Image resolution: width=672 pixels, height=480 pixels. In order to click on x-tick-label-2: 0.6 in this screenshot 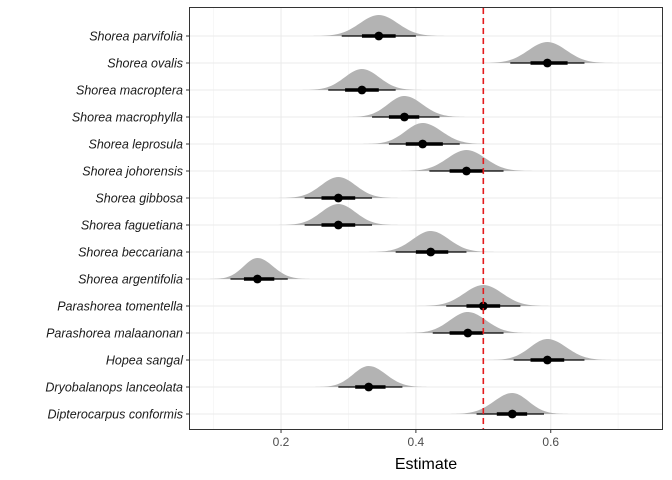, I will do `click(550, 442)`.